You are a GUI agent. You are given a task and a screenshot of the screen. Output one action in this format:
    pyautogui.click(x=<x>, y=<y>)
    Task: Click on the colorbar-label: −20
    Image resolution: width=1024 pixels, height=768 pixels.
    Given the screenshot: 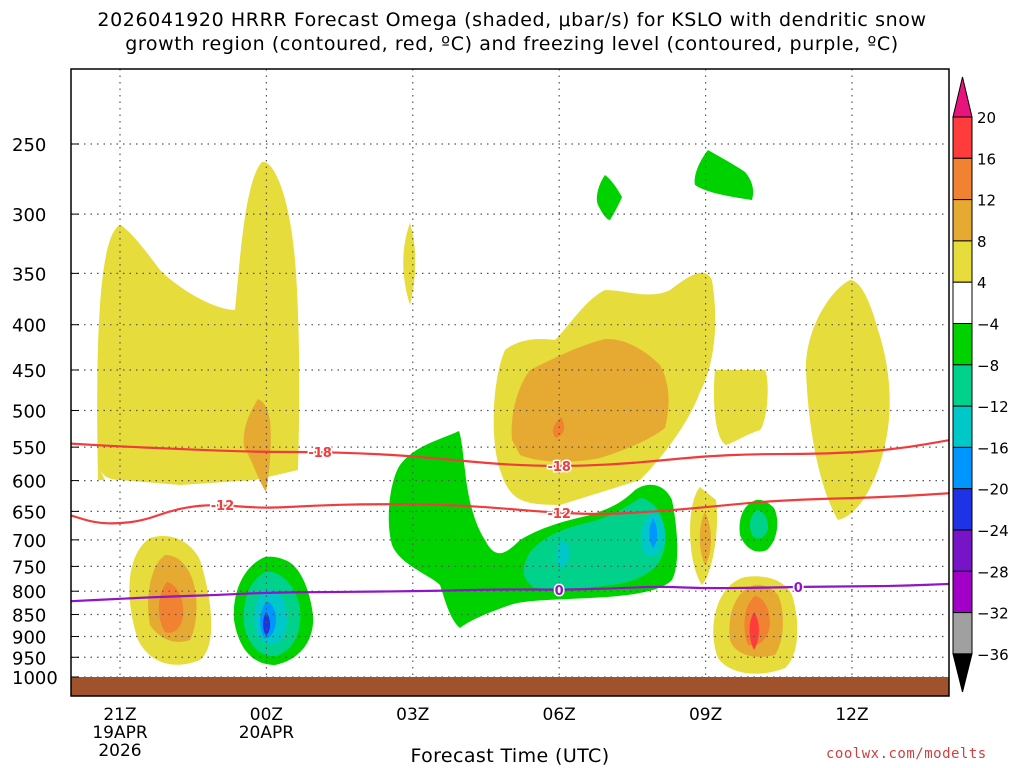 What is the action you would take?
    pyautogui.click(x=993, y=490)
    